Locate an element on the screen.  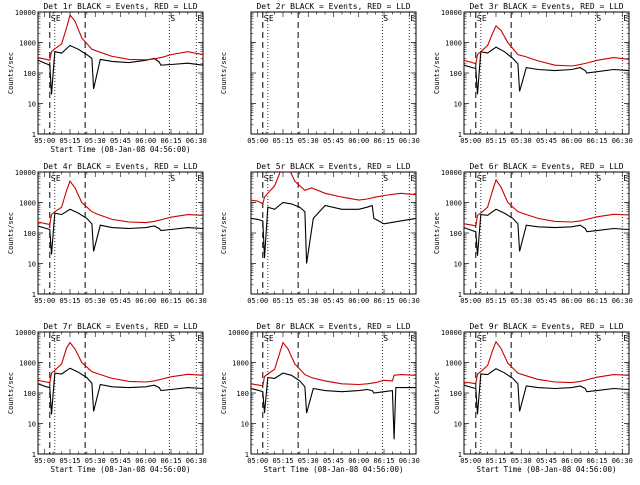
chart-title: Det 8r BLACK = Events, RED = LLD is located at coordinates (333, 326).